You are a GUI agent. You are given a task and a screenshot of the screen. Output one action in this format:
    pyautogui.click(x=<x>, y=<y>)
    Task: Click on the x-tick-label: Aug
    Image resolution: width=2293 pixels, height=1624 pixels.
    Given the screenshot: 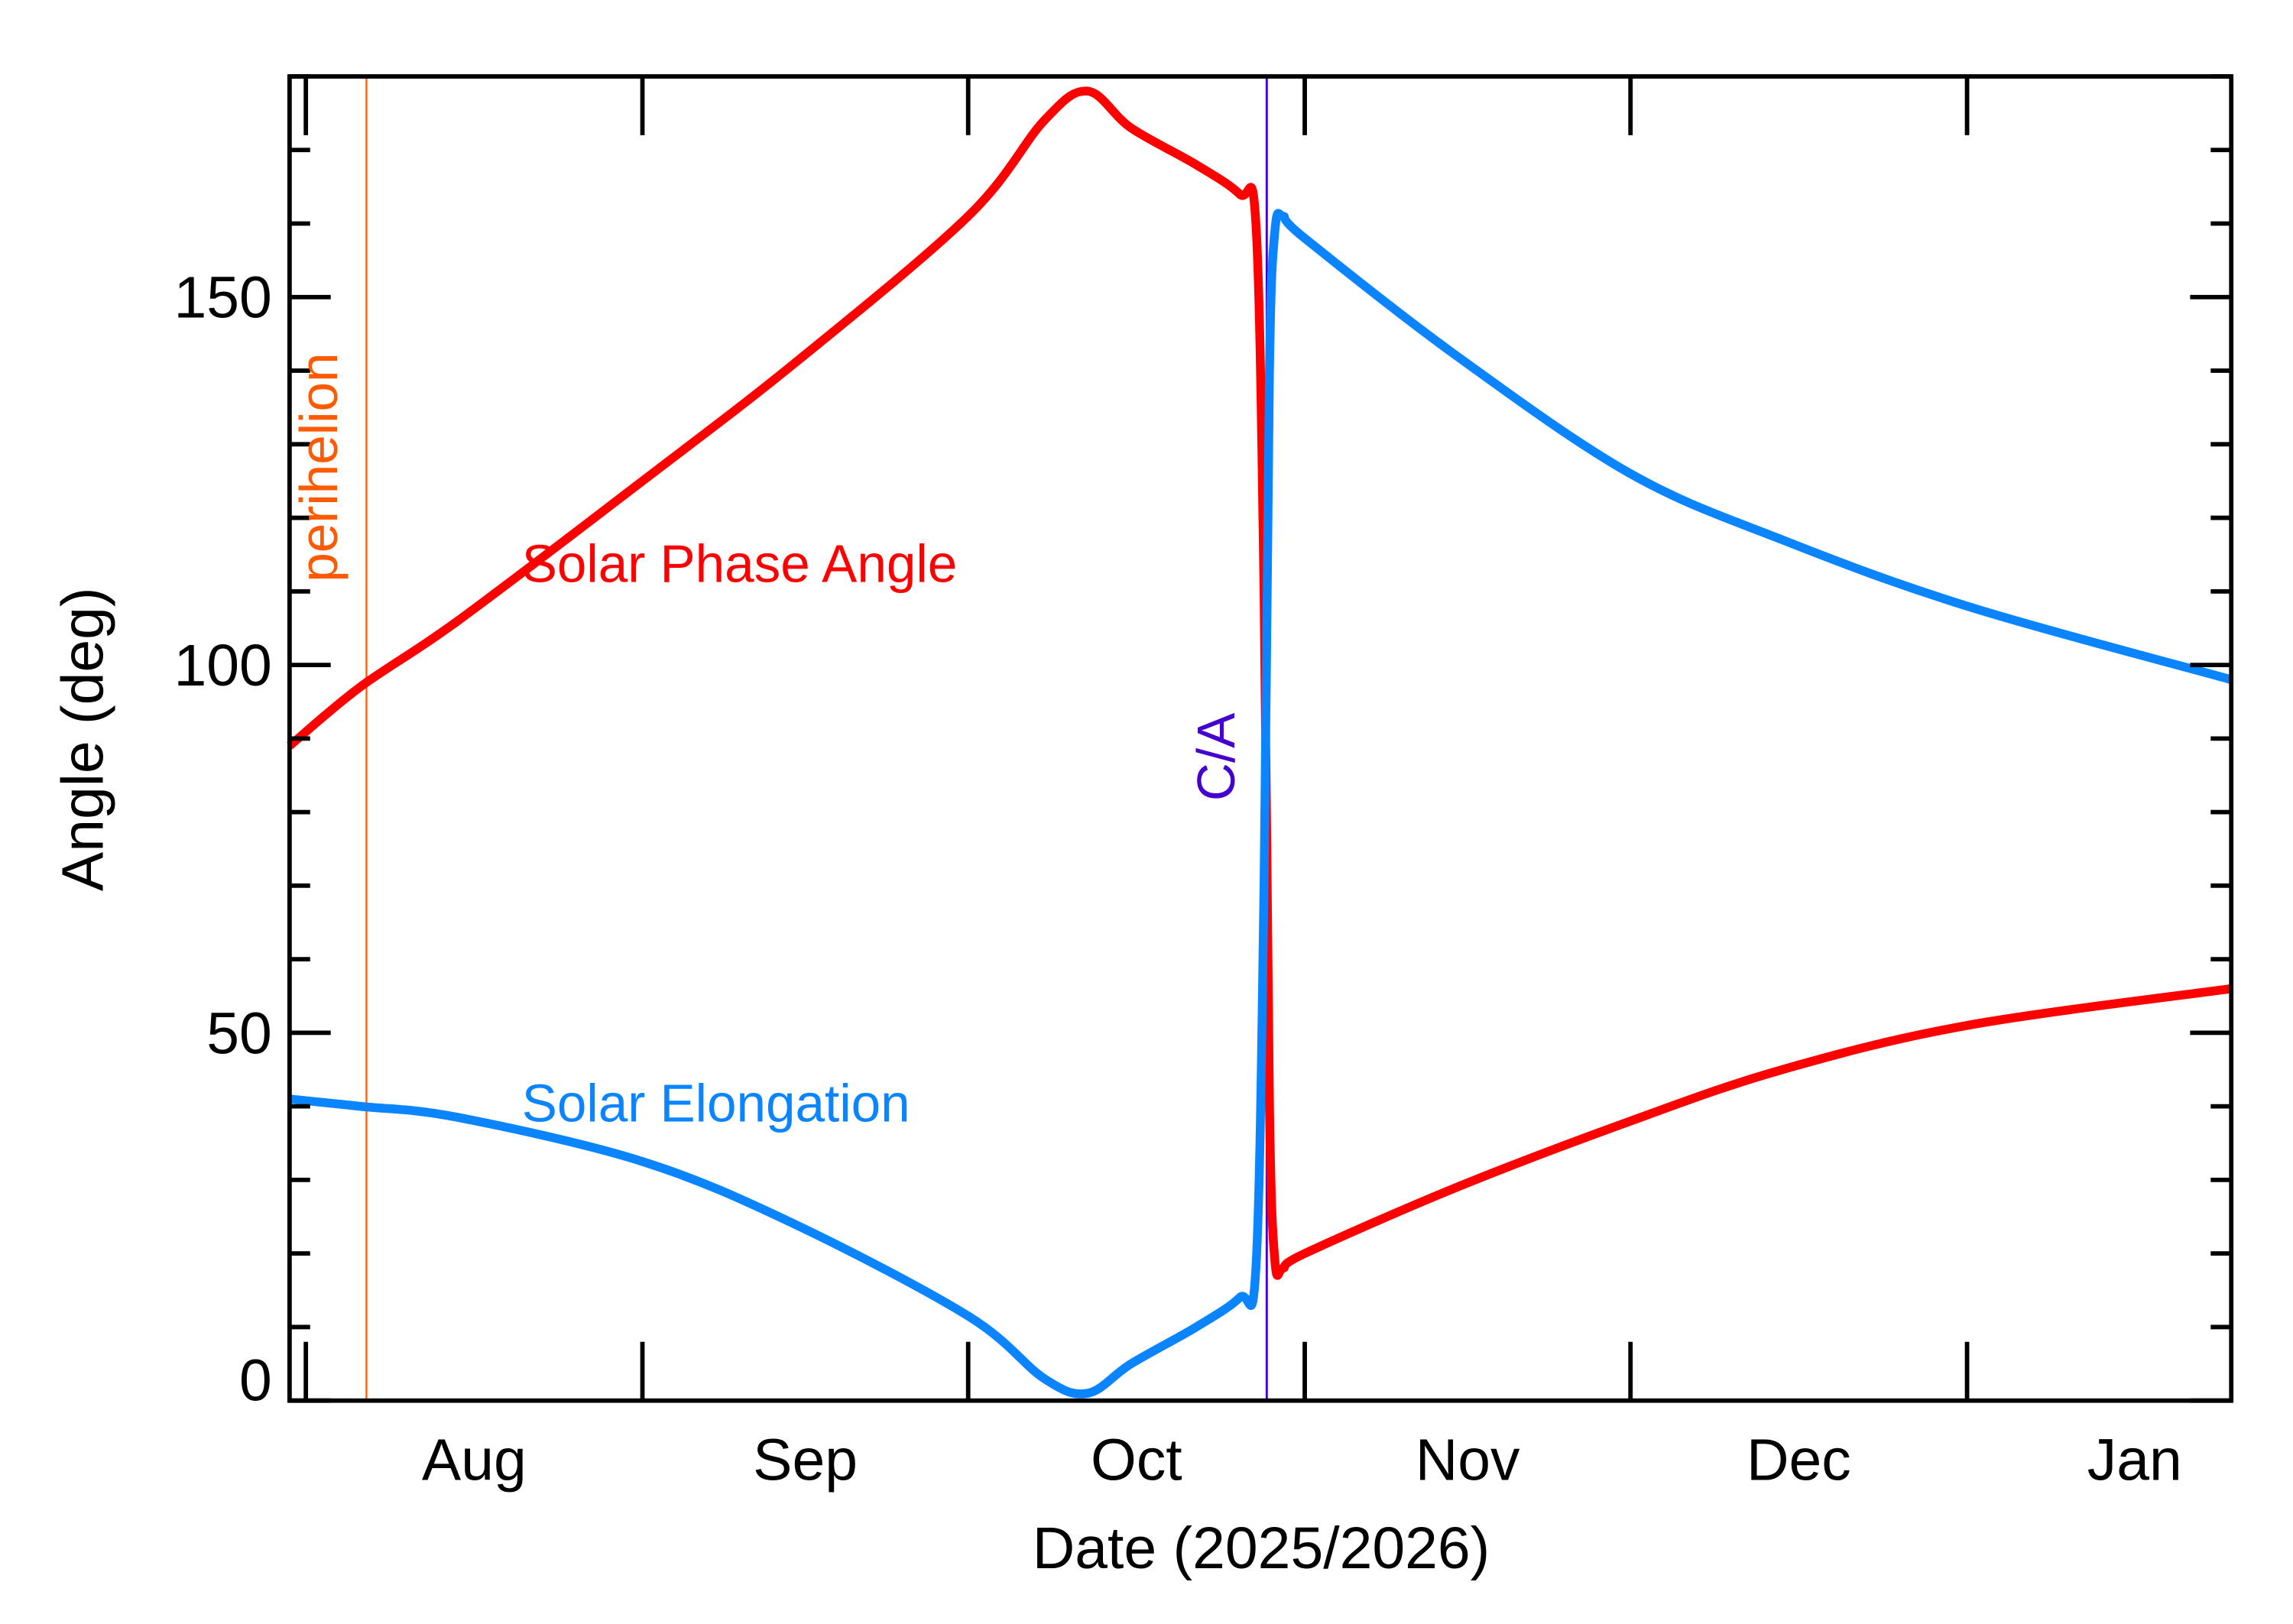 What is the action you would take?
    pyautogui.click(x=474, y=1460)
    